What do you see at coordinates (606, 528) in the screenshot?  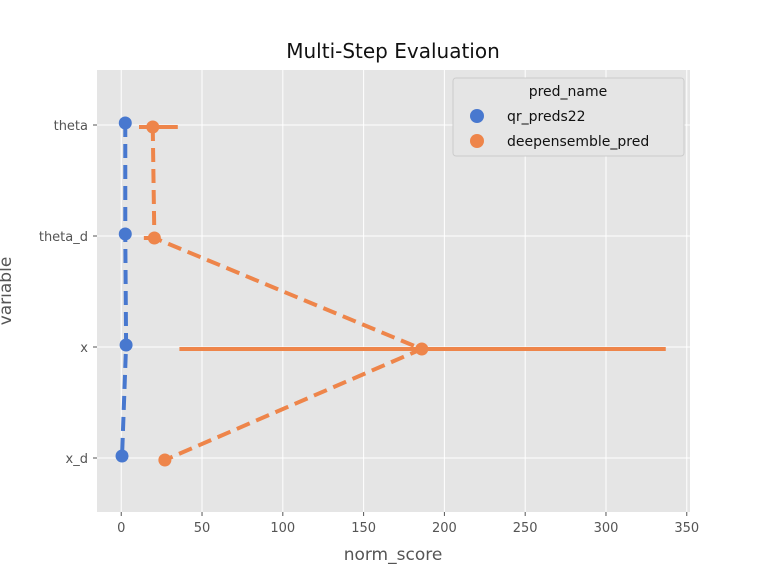 I see `x-tick-label: 300` at bounding box center [606, 528].